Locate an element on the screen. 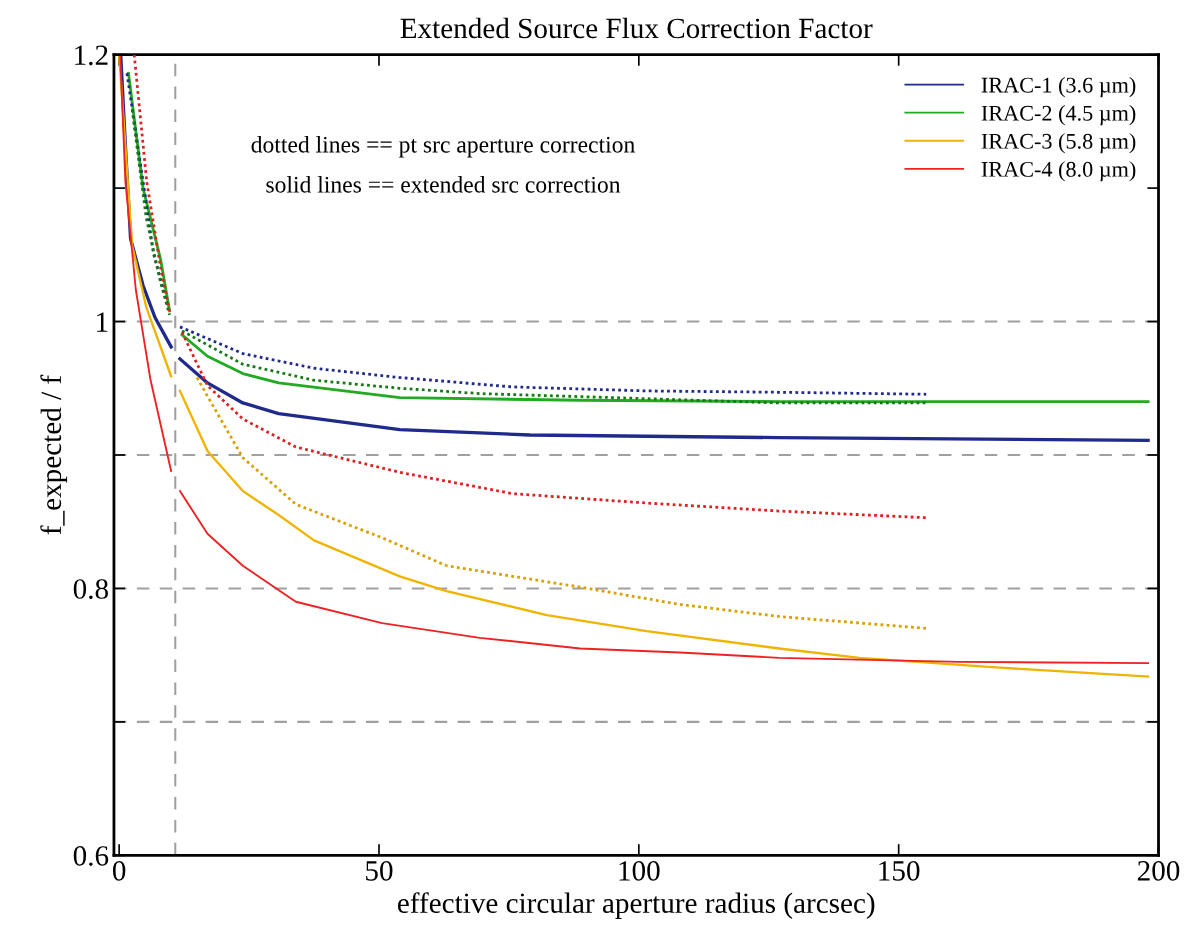  legend-label: IRAC-4 (8.0 µm) is located at coordinates (1058, 171).